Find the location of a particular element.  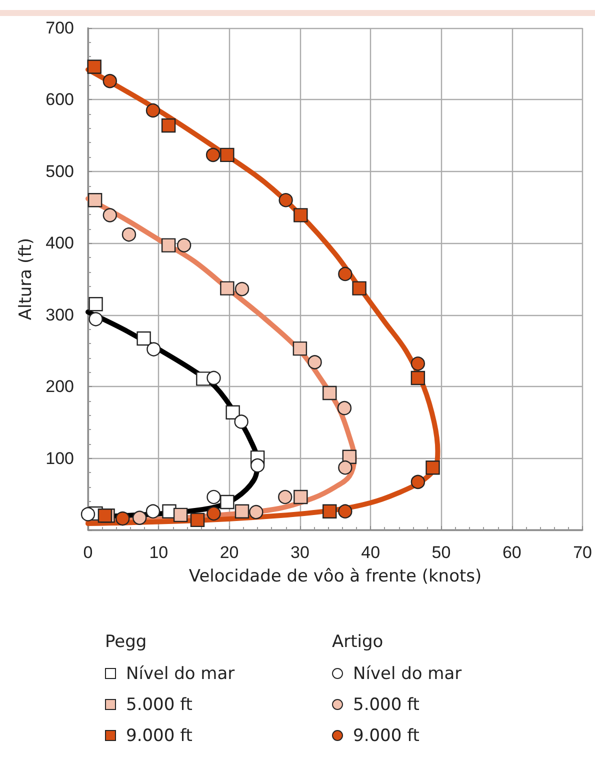

x-axis-title: Velocidade de vôo à frente (knots) is located at coordinates (335, 576).